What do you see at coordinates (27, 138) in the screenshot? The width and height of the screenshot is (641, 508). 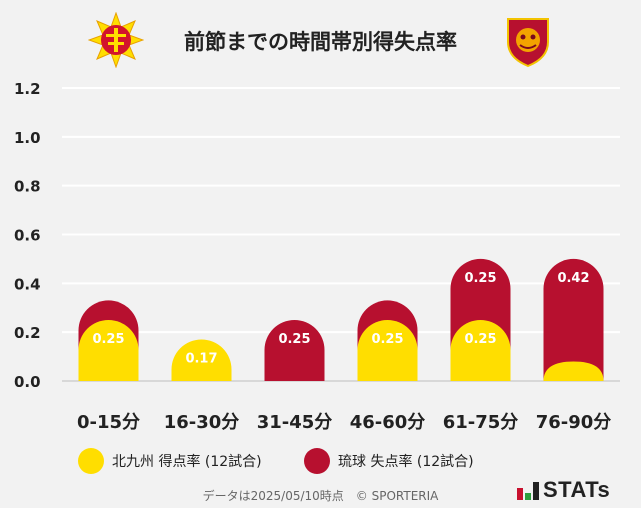 I see `y-tick-label: 1.0` at bounding box center [27, 138].